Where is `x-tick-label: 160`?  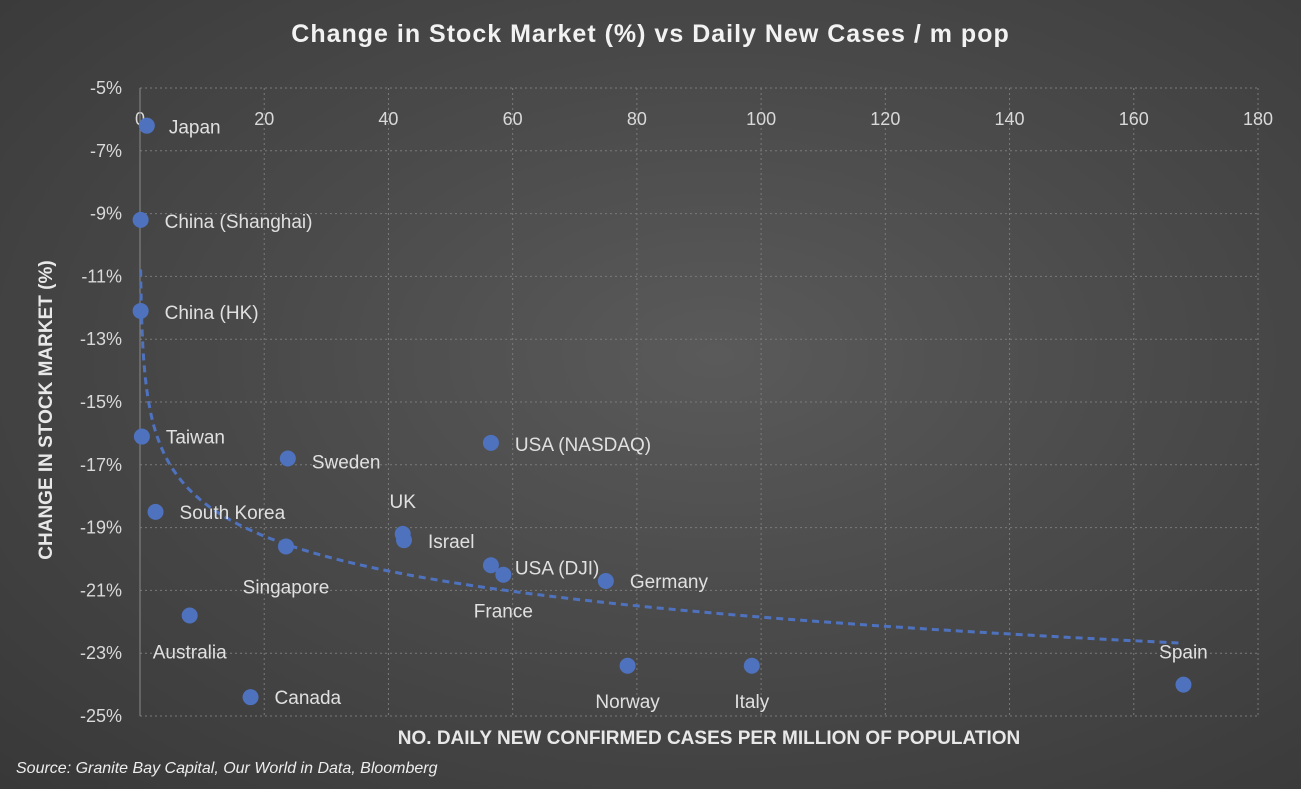 x-tick-label: 160 is located at coordinates (1134, 119).